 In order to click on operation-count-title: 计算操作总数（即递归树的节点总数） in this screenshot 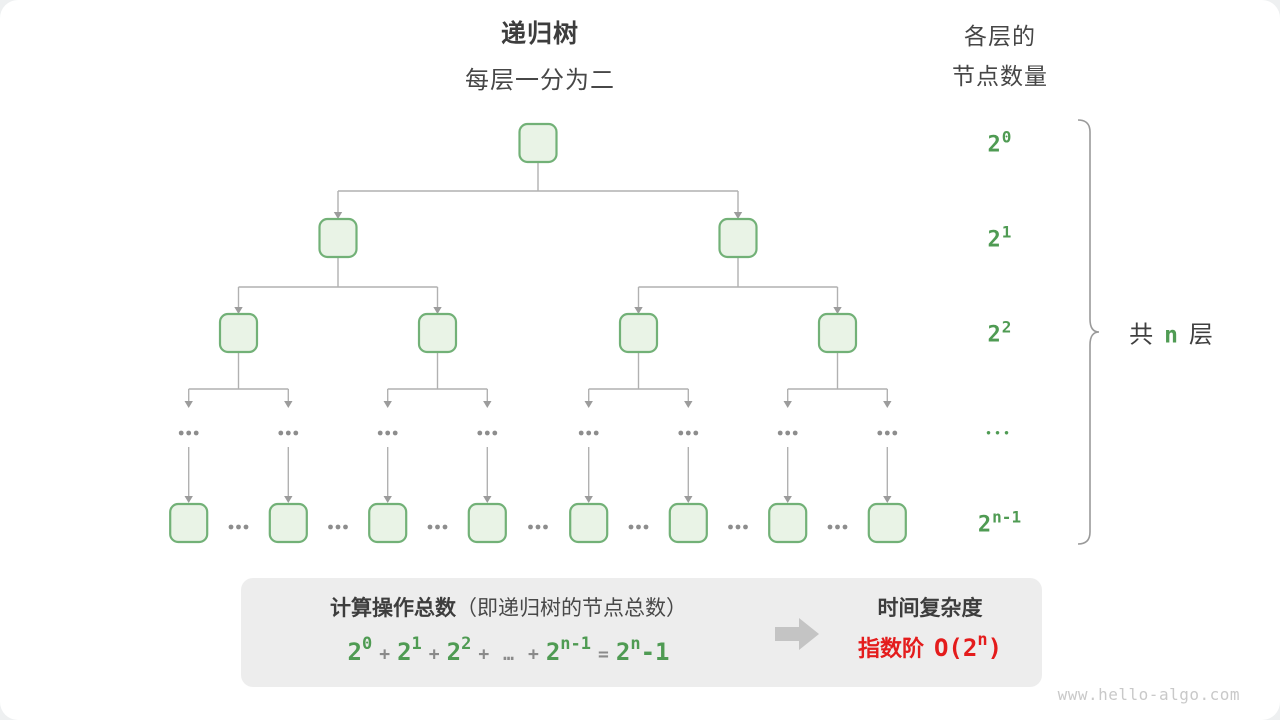, I will do `click(508, 607)`.